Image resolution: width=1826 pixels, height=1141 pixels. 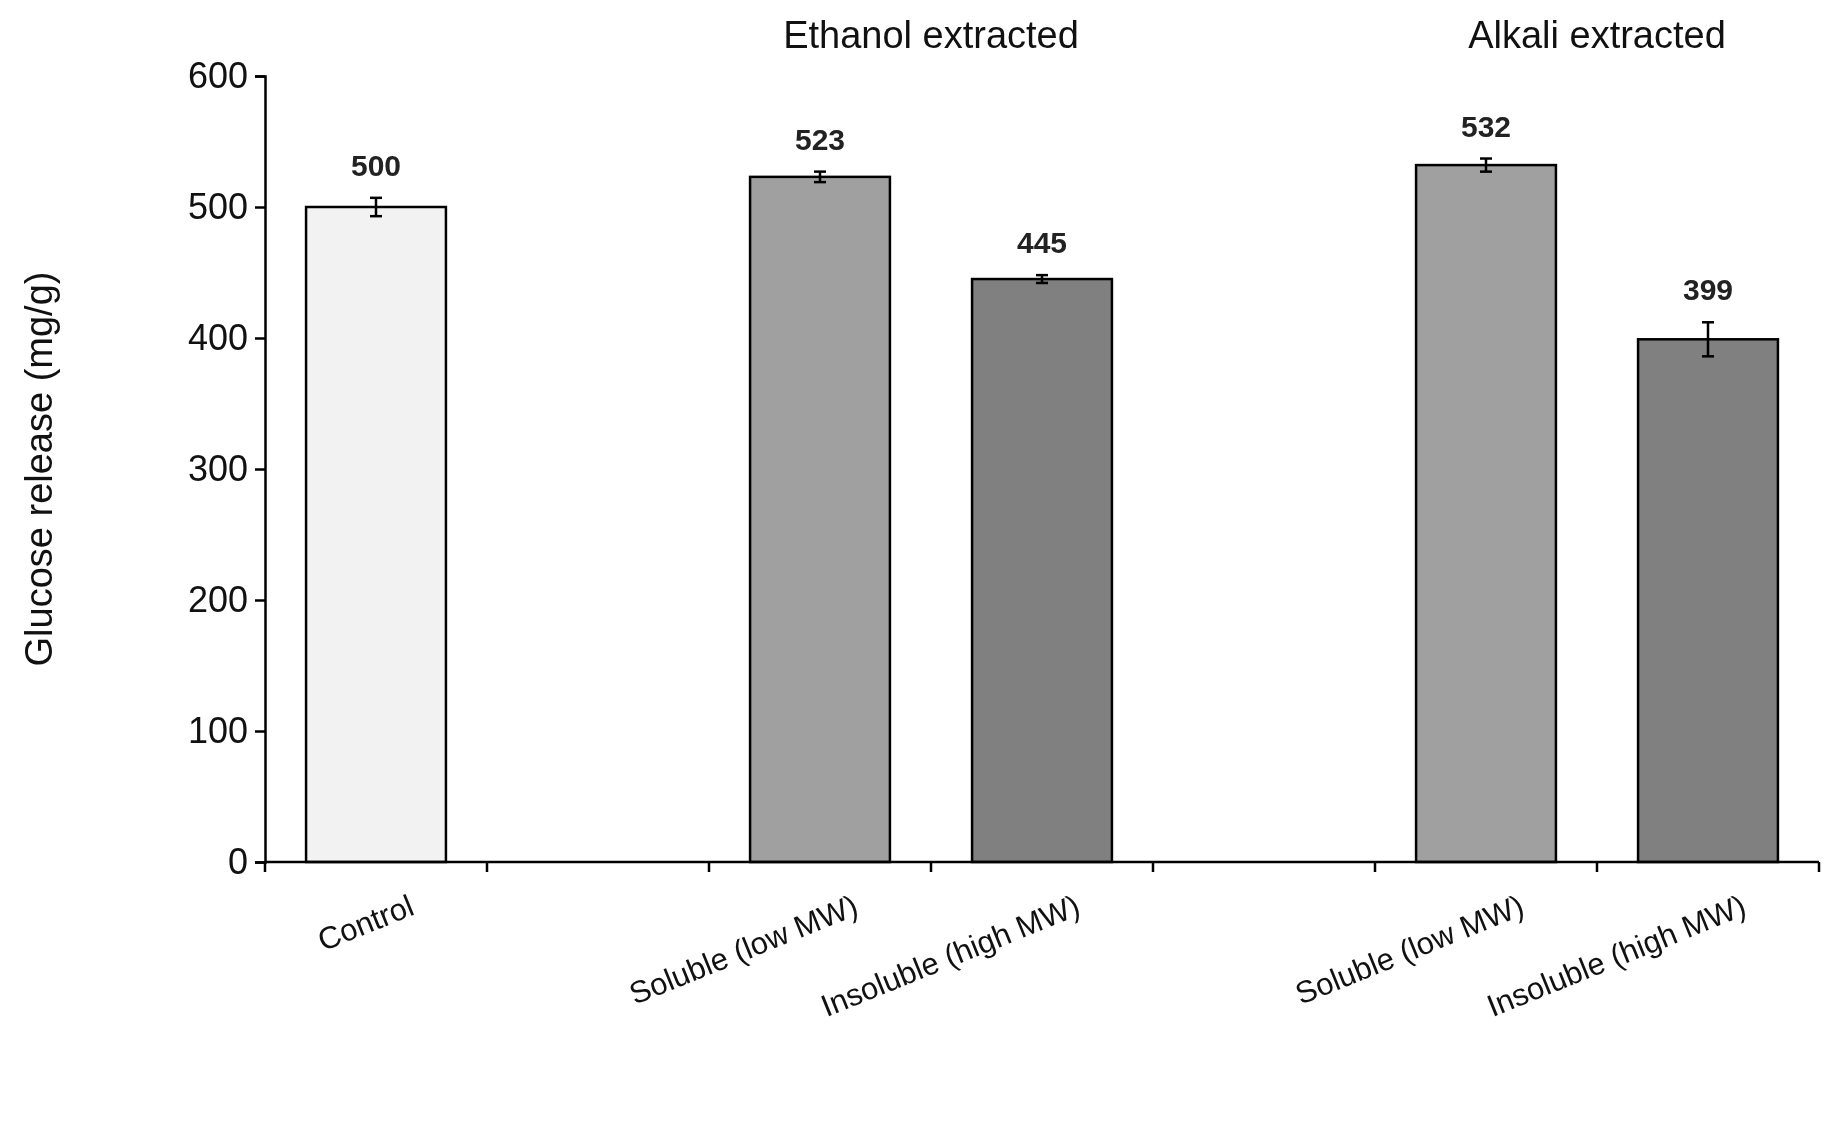 I want to click on y-tick-label: 400, so click(x=217, y=338).